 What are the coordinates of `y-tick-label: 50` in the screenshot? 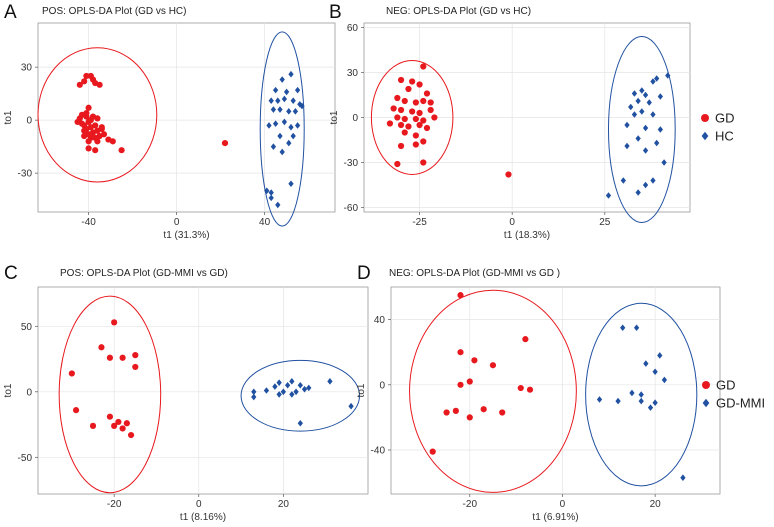 It's located at (27, 327).